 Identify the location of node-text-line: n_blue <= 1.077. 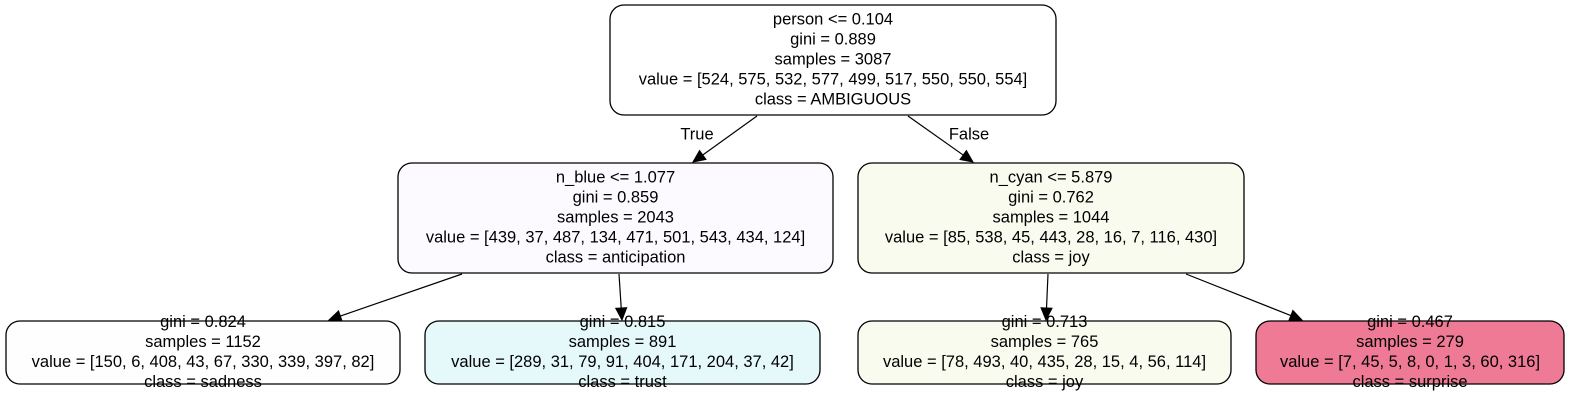
(615, 177).